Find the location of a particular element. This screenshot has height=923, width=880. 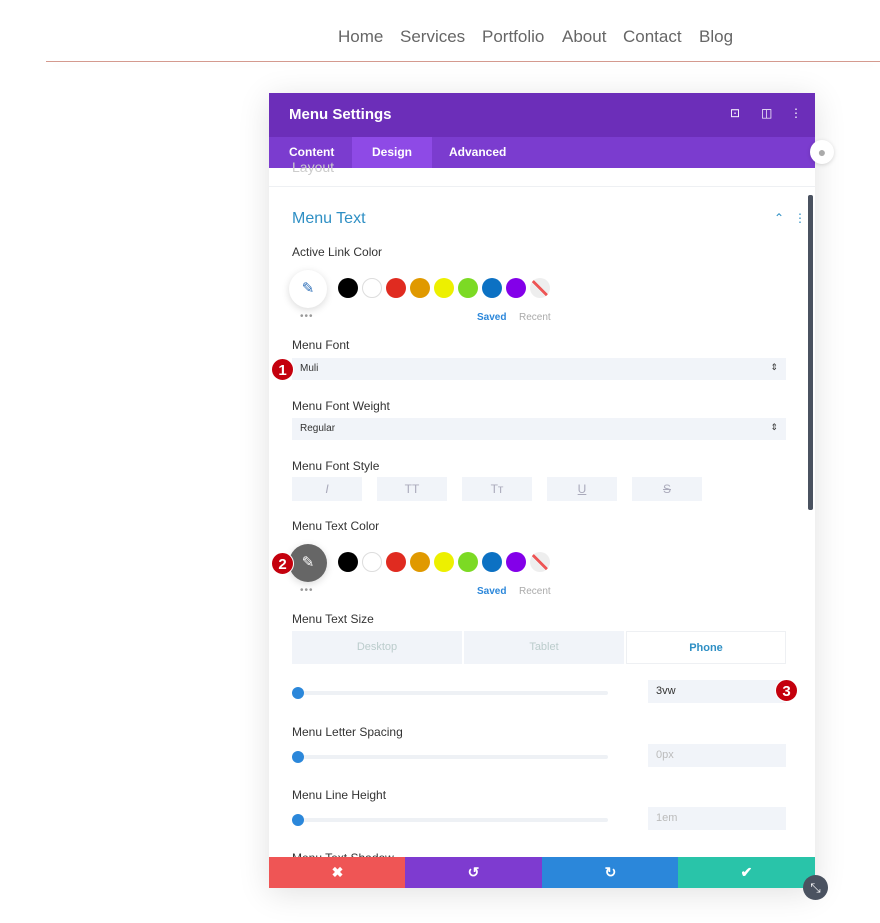

section-more-icon: ⋮ is located at coordinates (800, 218).